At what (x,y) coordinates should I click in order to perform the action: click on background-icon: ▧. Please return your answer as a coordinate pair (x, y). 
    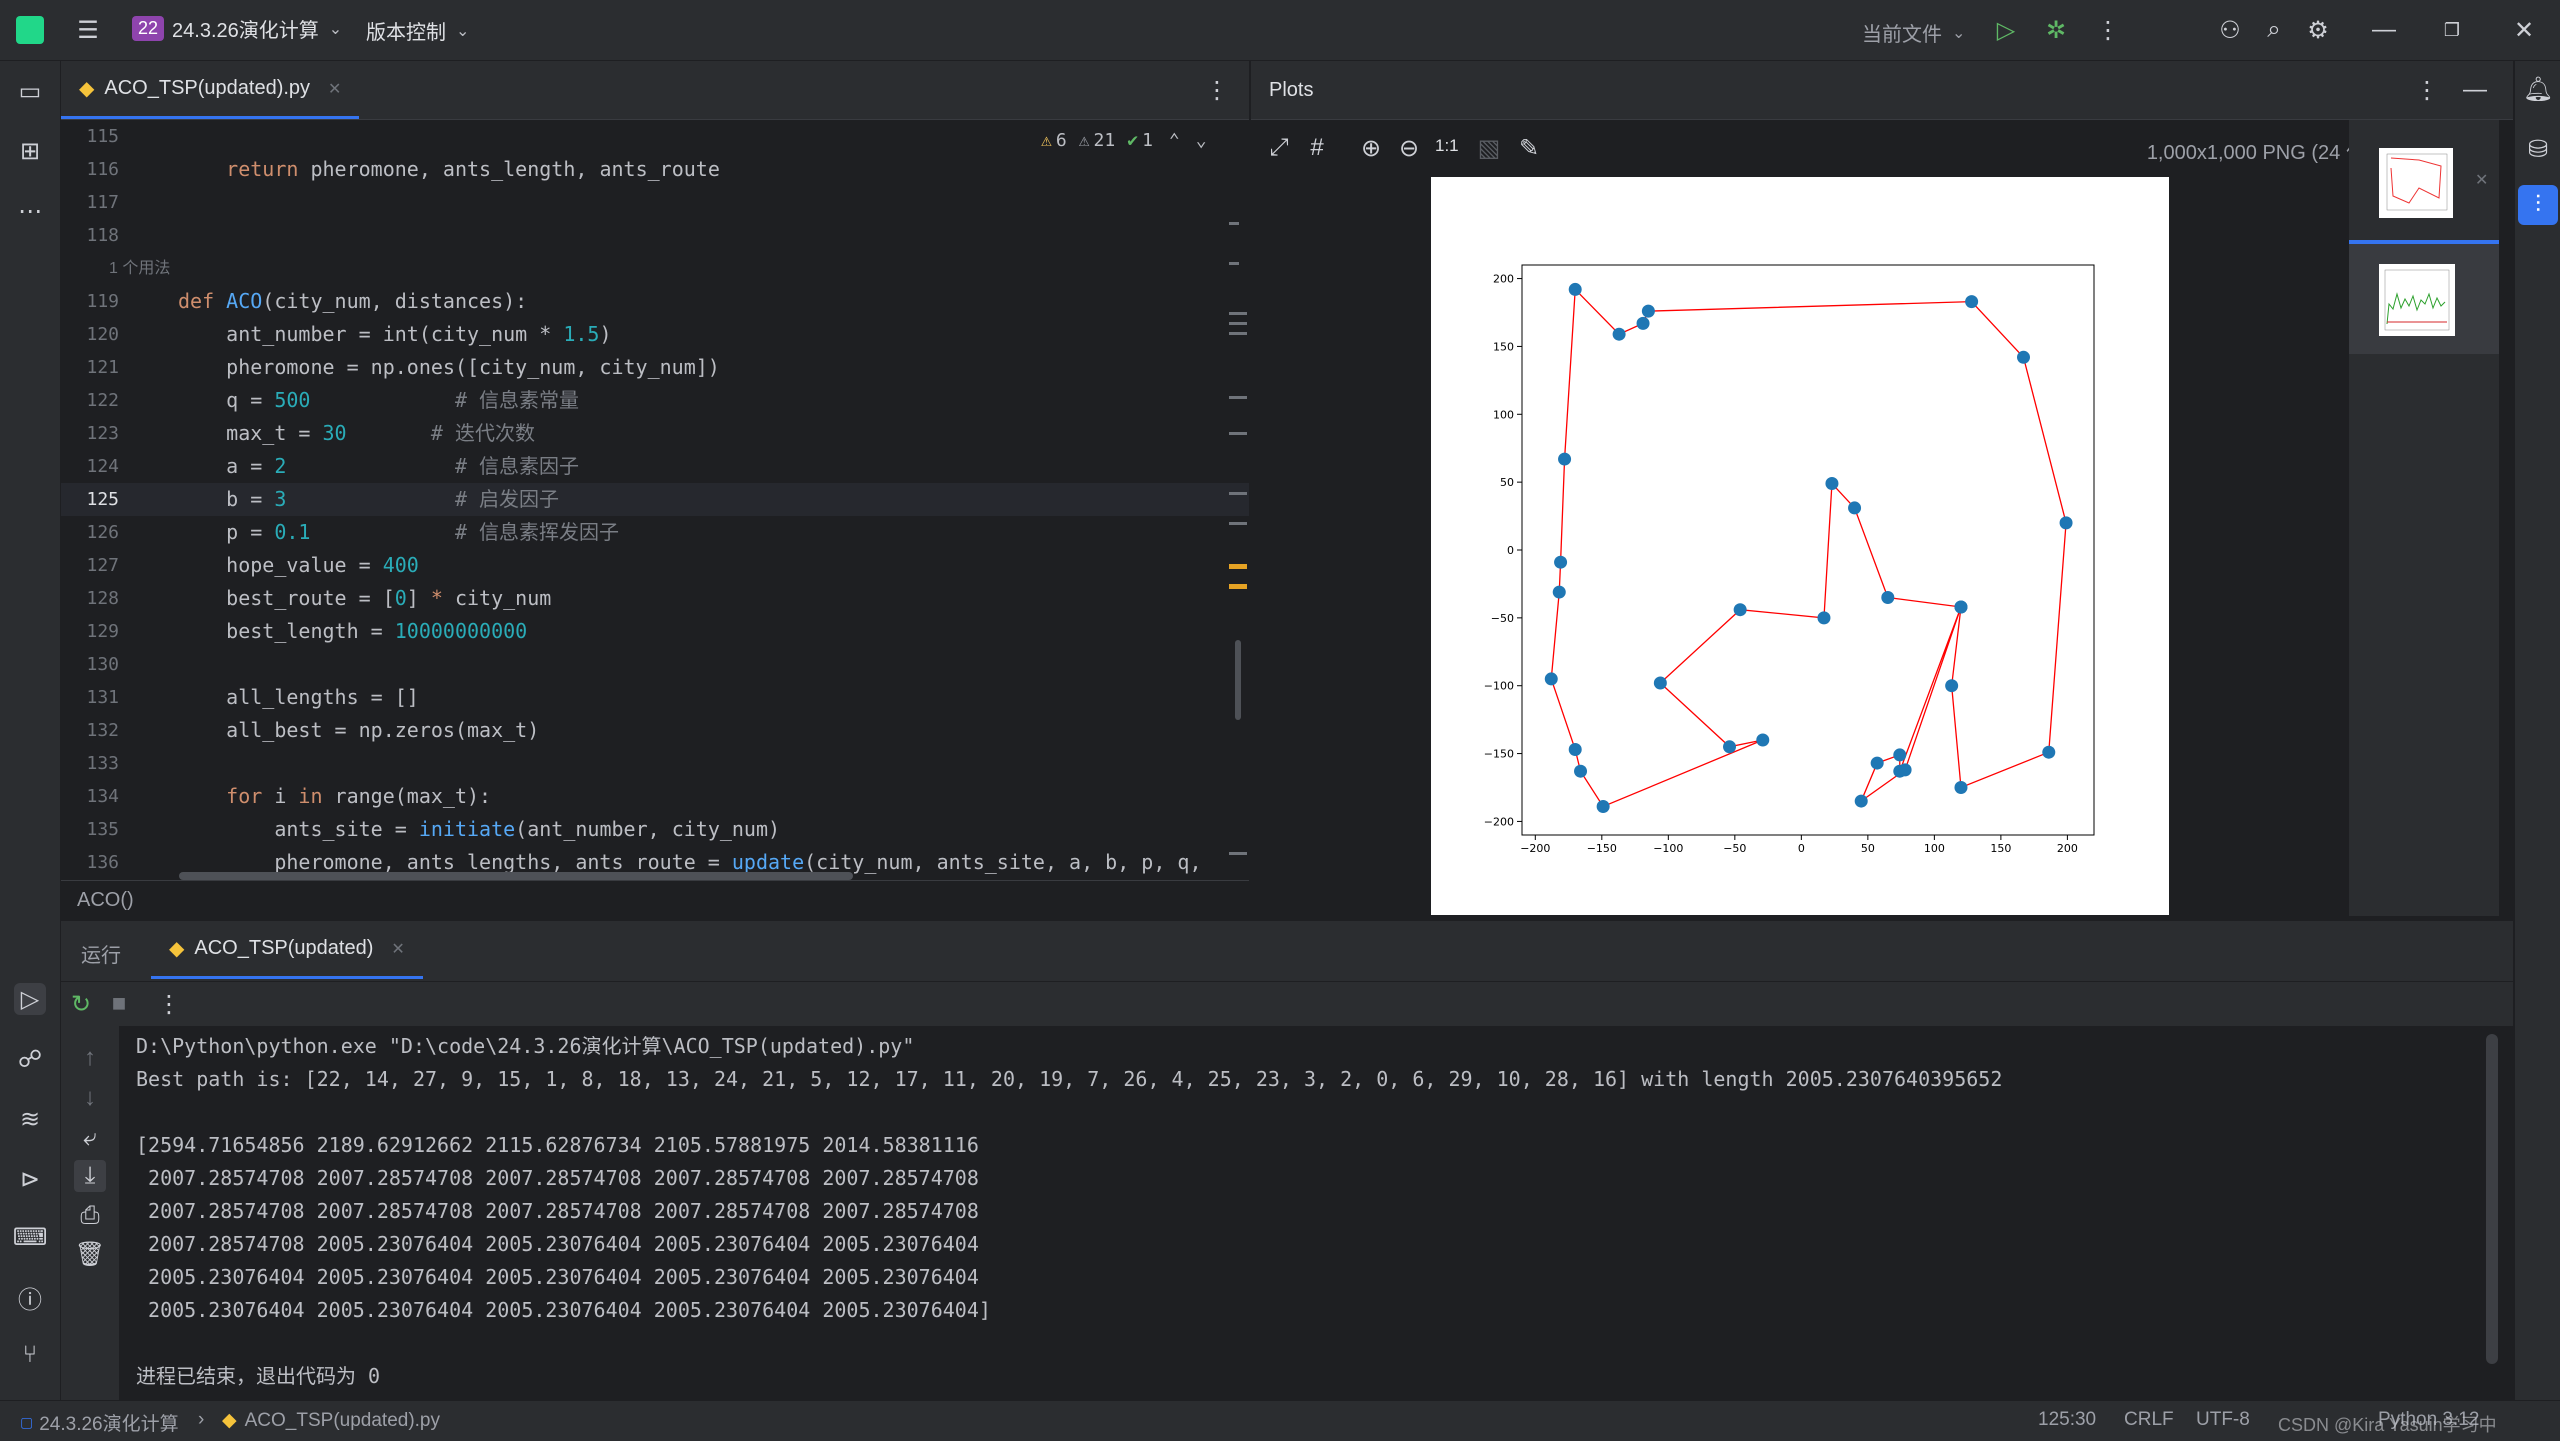
    Looking at the image, I should click on (1489, 148).